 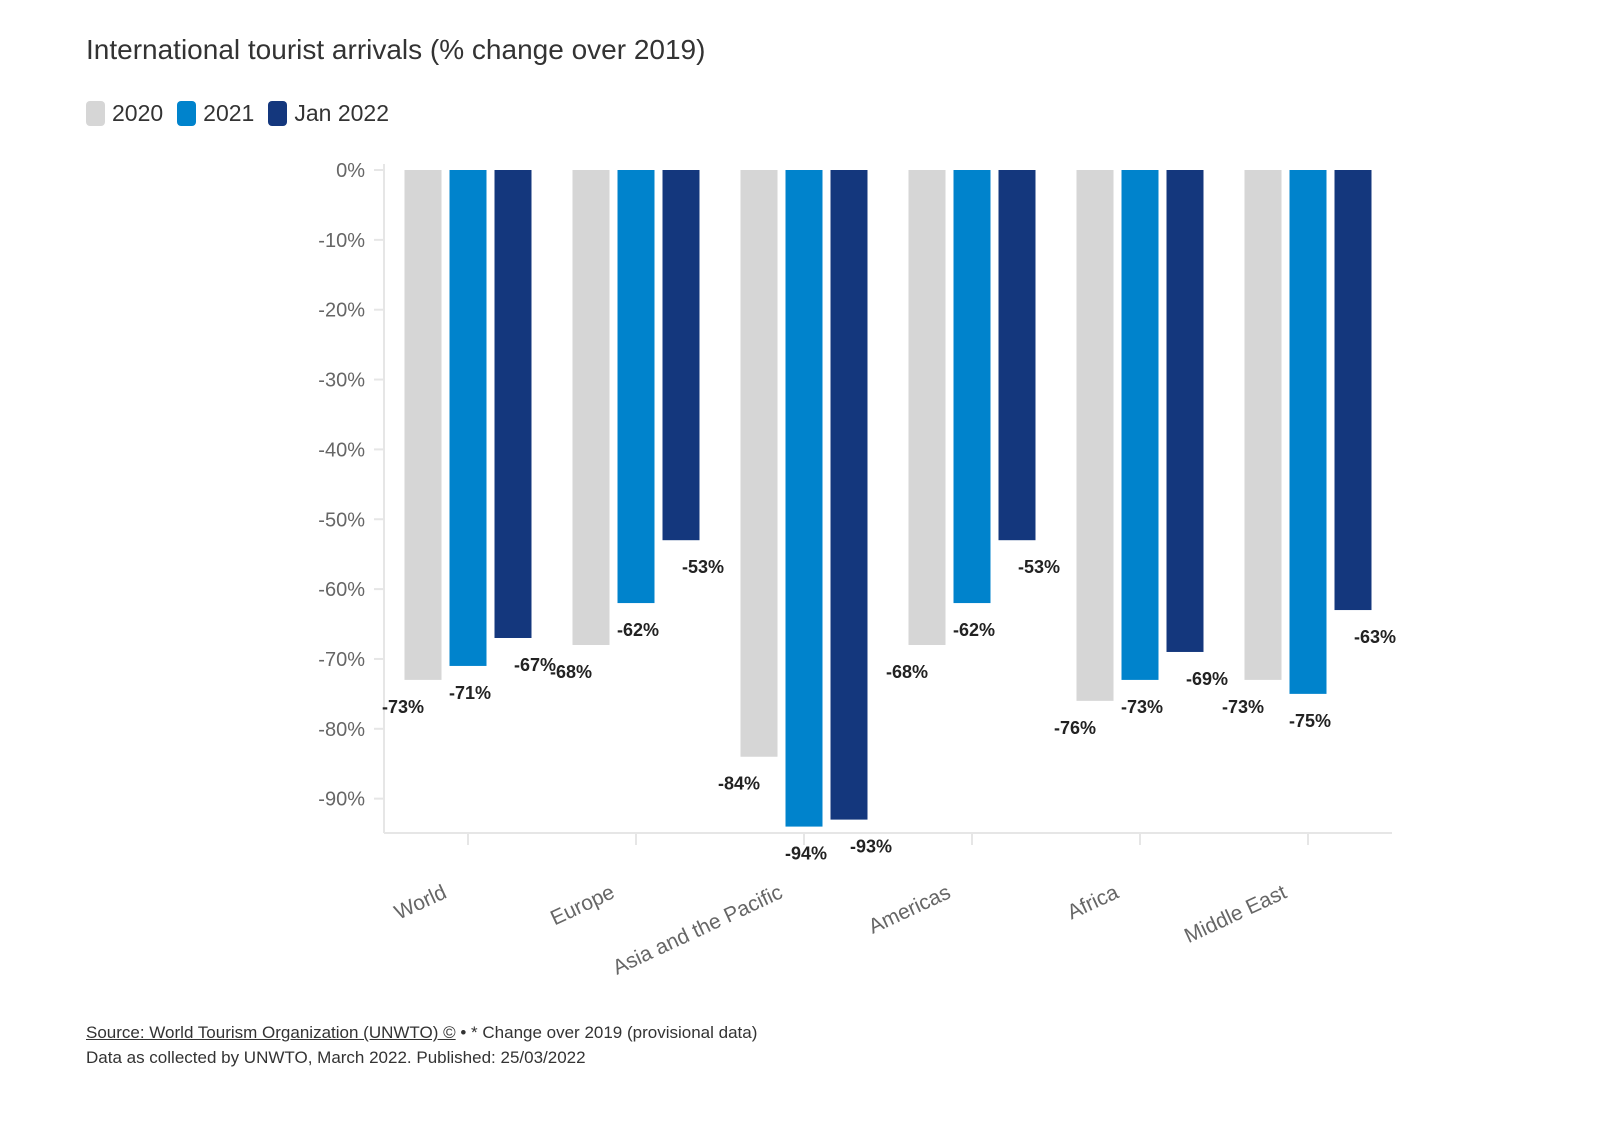 I want to click on y-tick-label: -90%, so click(x=341, y=800).